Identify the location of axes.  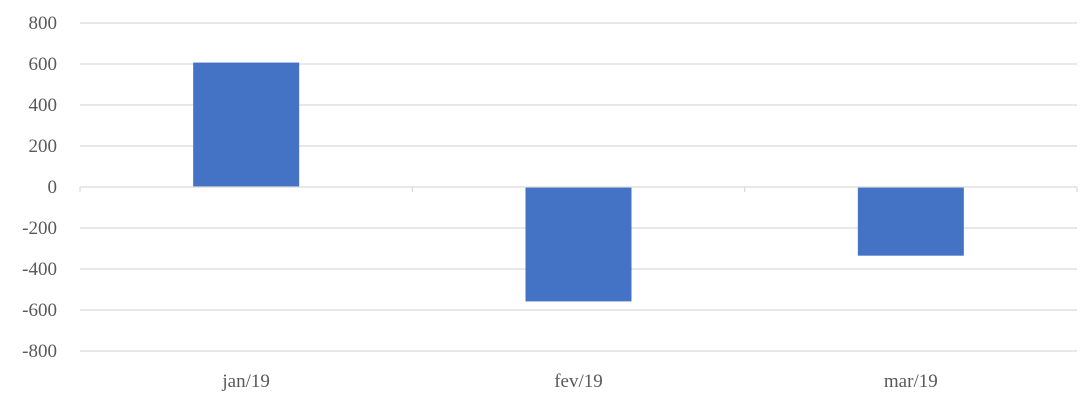
(578, 189).